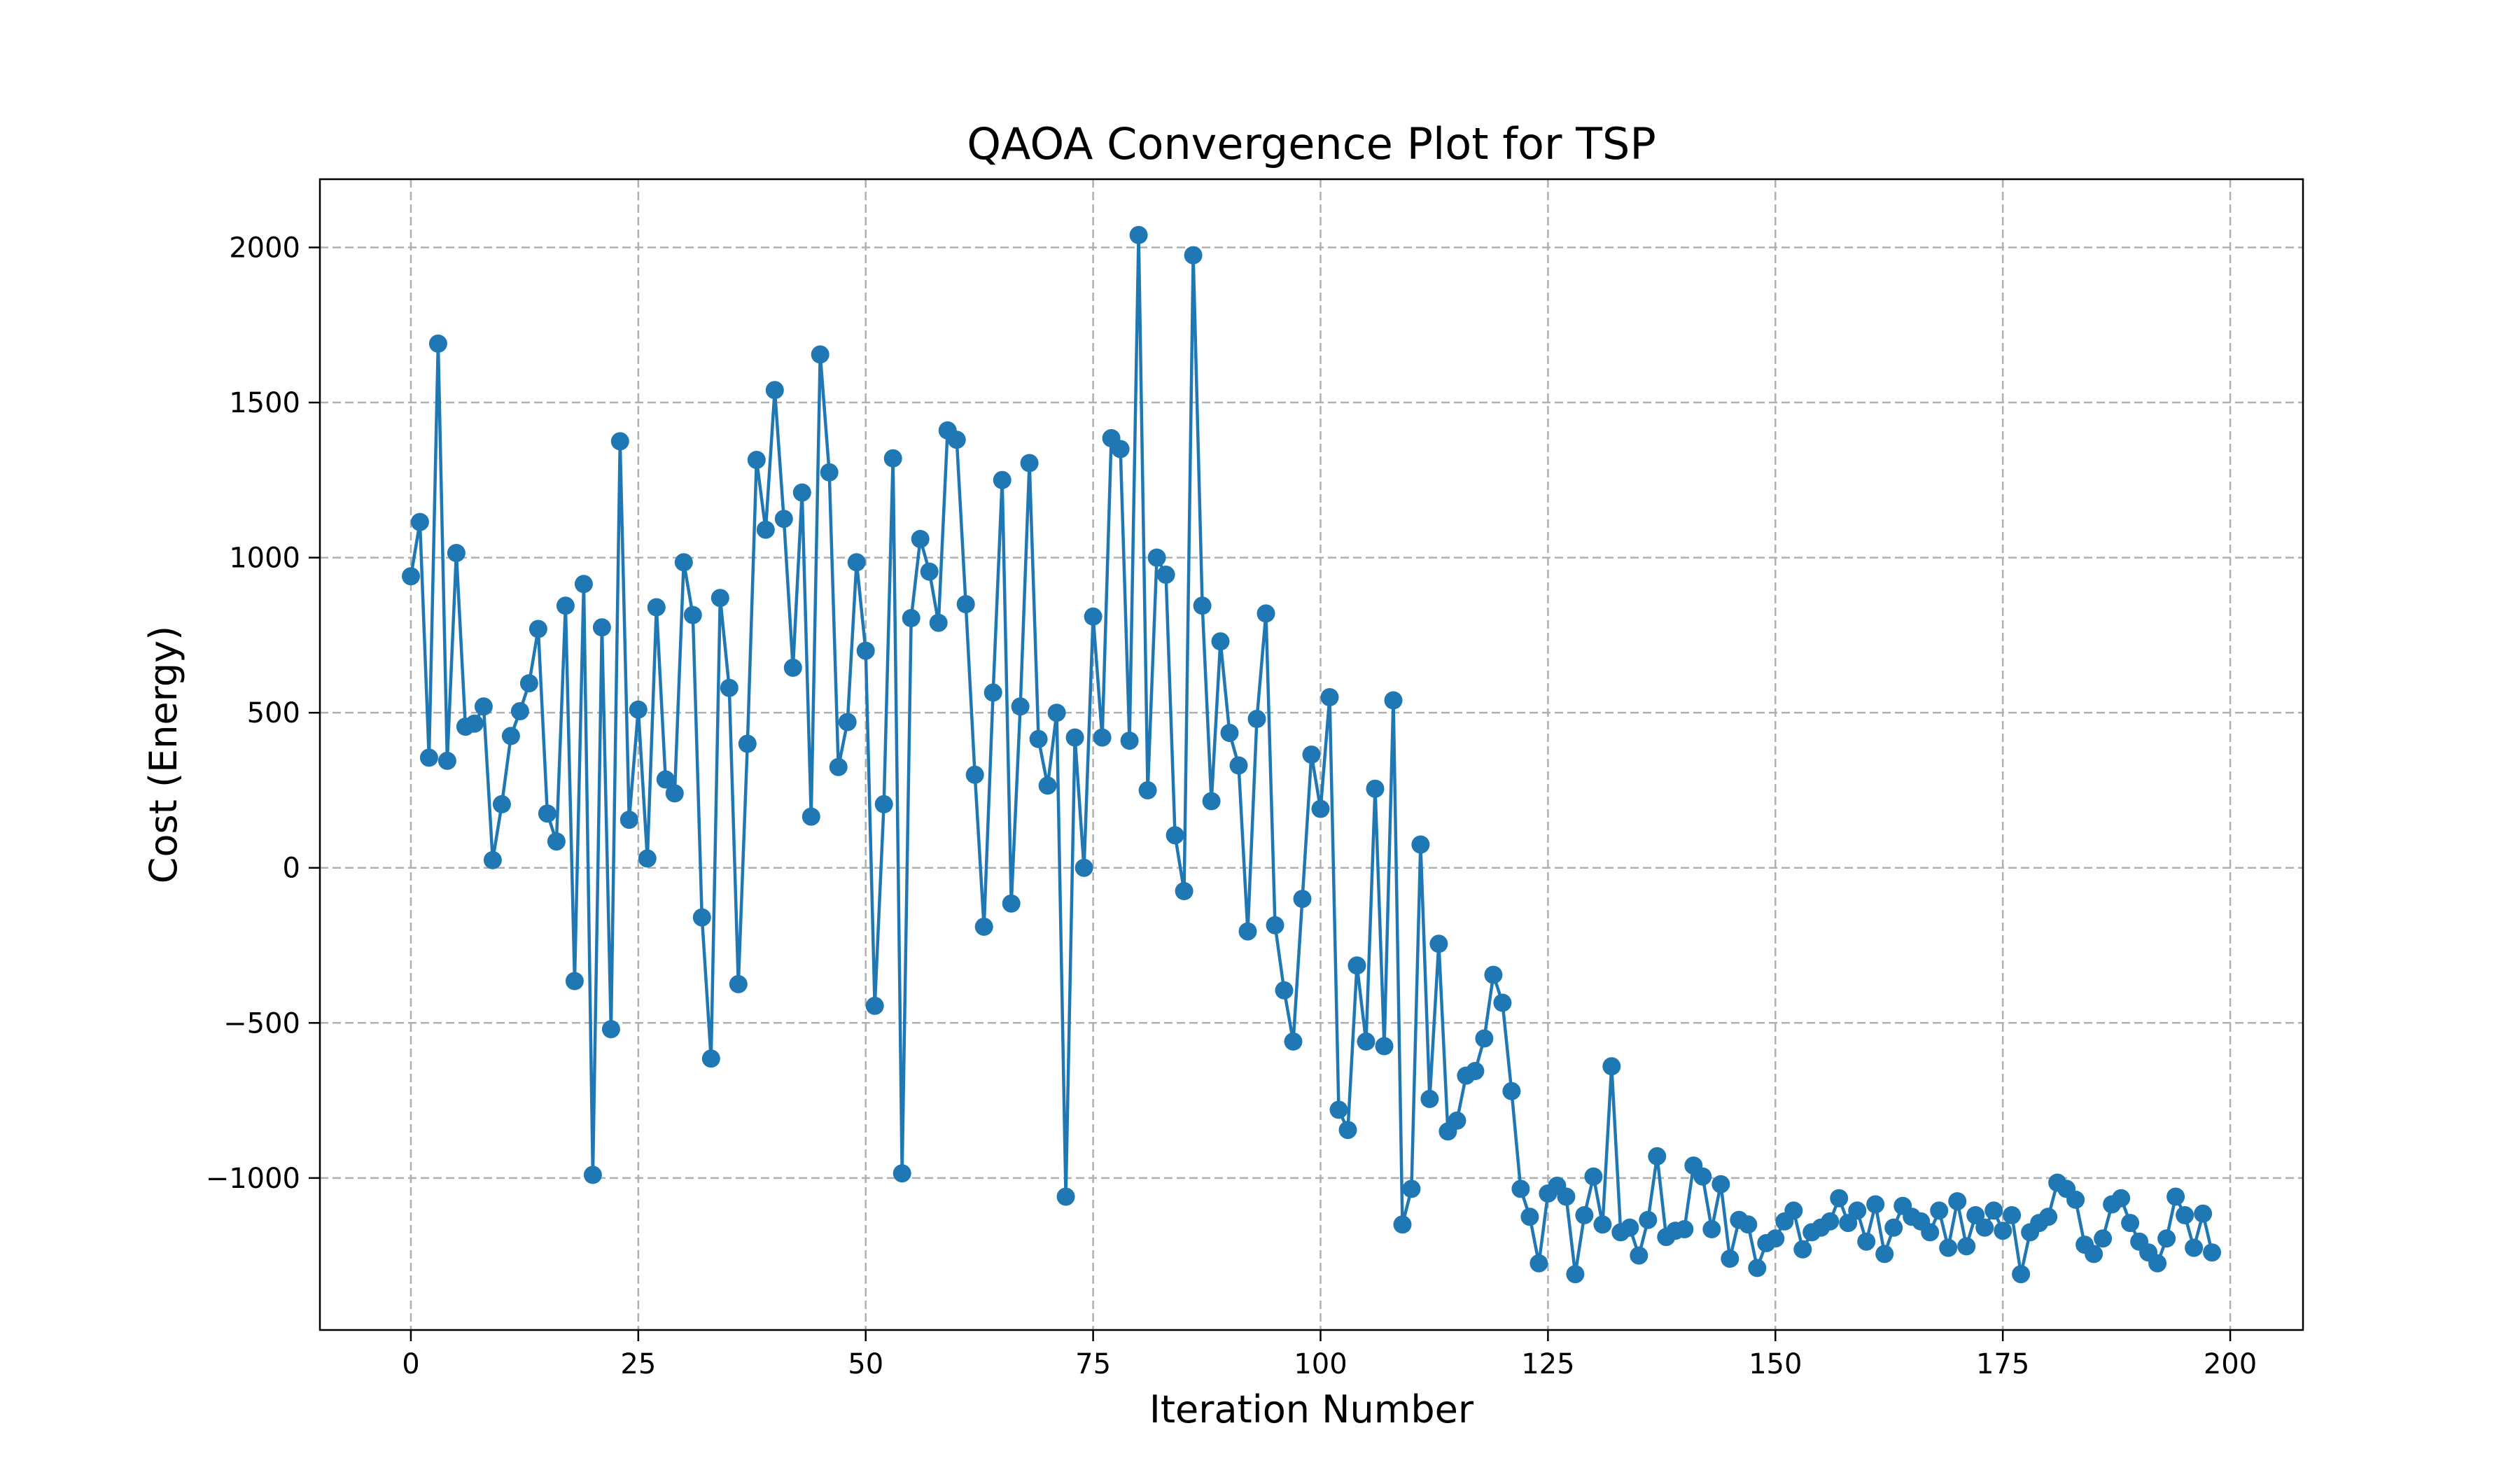 Image resolution: width=2520 pixels, height=1470 pixels. Describe the element at coordinates (1311, 143) in the screenshot. I see `chart-title: QAOA Convergence Plot for TSP` at that location.